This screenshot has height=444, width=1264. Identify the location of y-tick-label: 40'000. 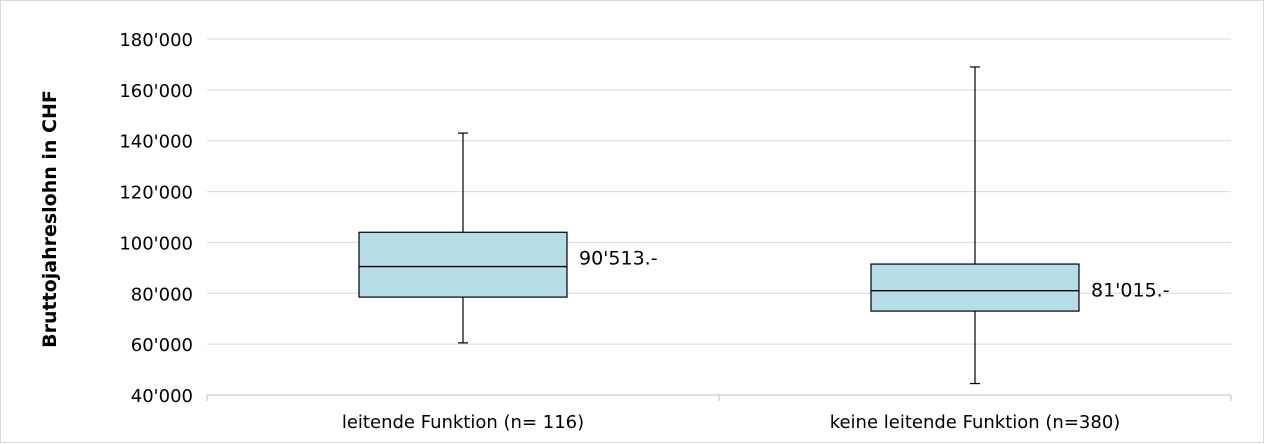
(162, 396).